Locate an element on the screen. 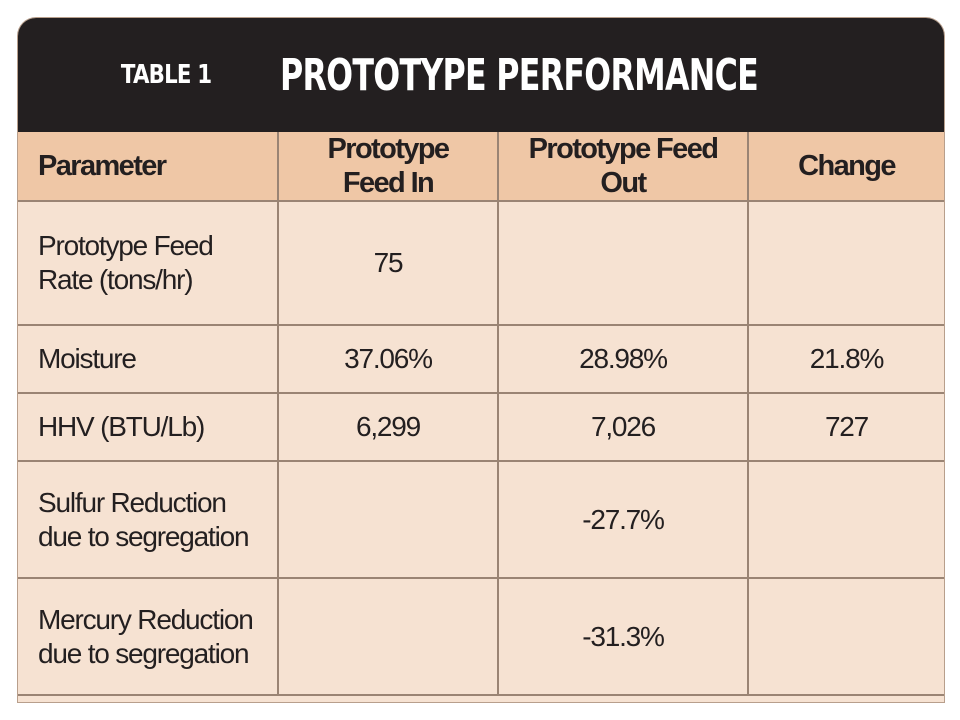 The width and height of the screenshot is (960, 720). table-cell: 7,026 is located at coordinates (623, 427).